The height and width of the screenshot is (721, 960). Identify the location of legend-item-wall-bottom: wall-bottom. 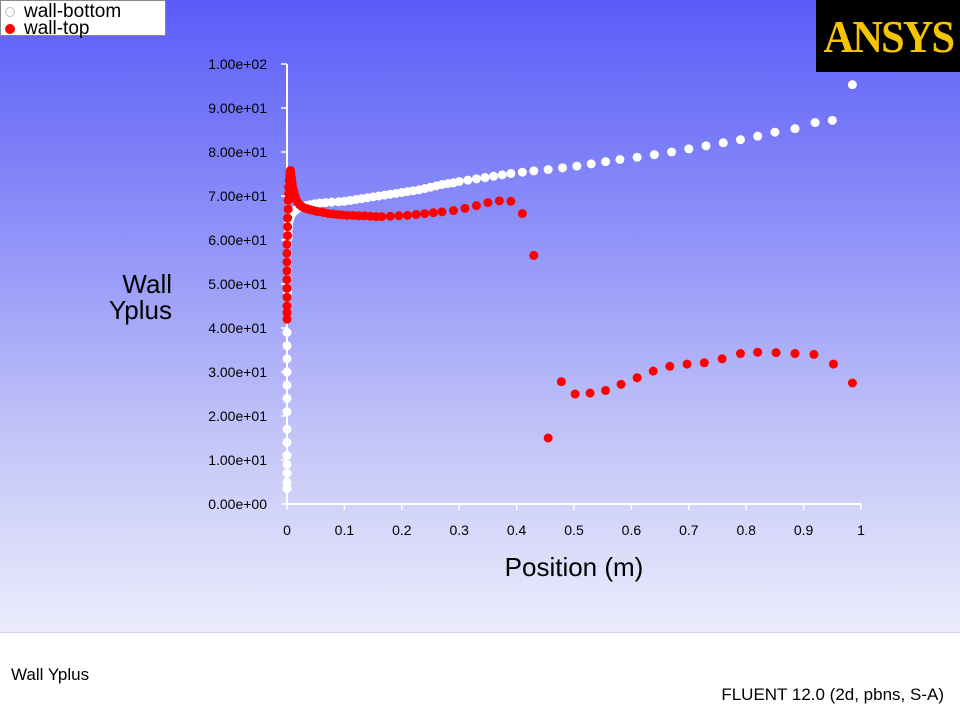
(63, 11).